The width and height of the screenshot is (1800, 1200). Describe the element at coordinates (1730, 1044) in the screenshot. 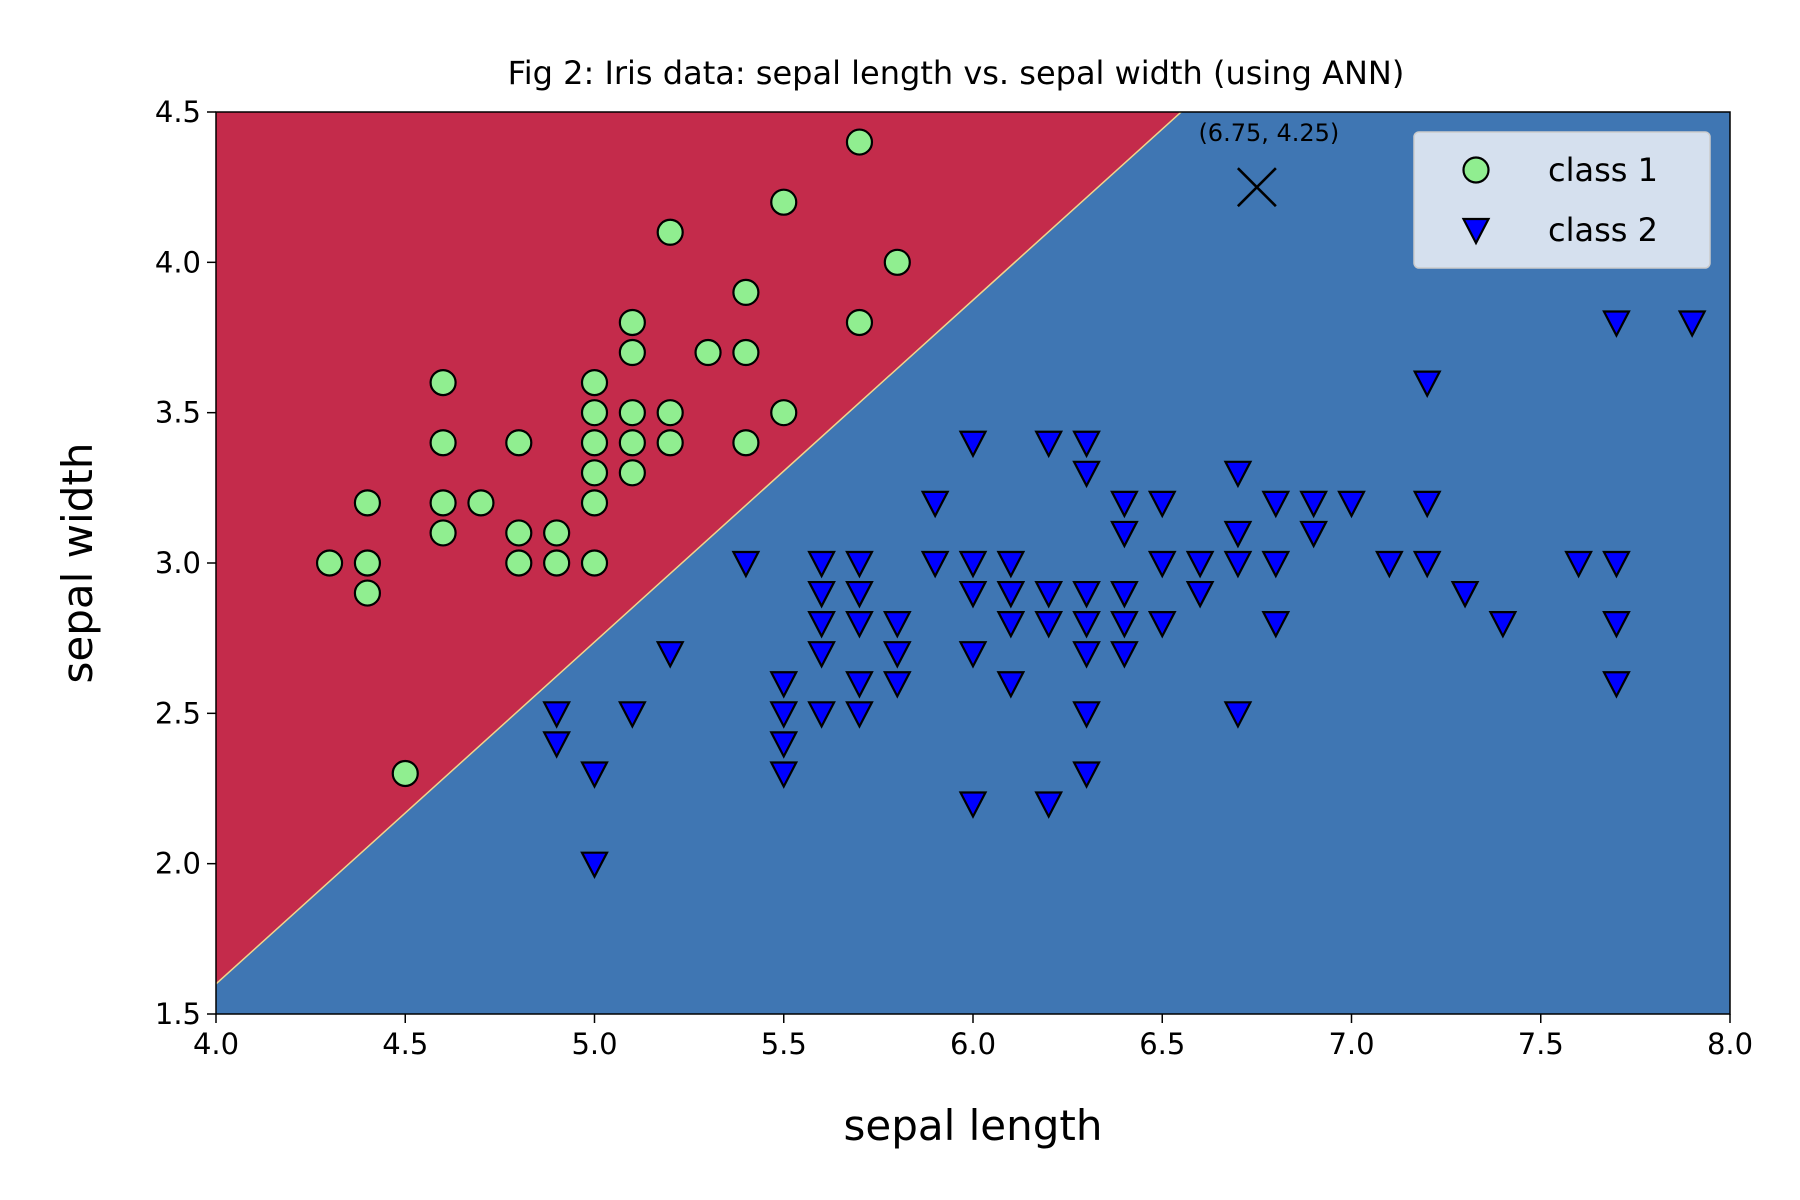

I see `x-tick-label: 8.0` at that location.